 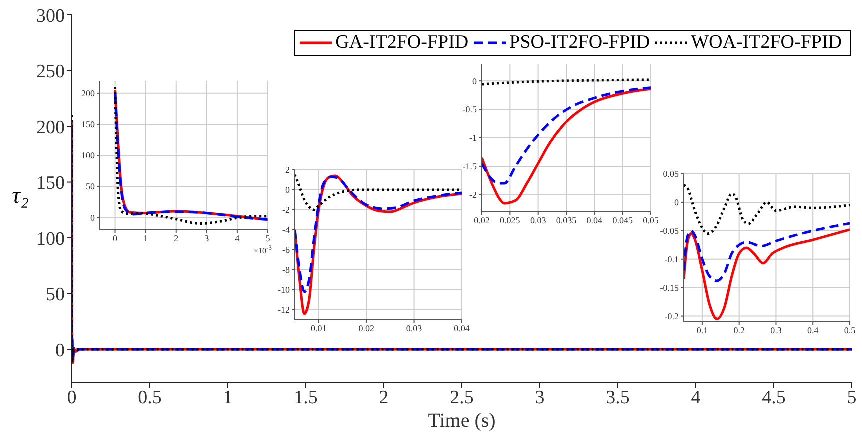 What do you see at coordinates (671, 174) in the screenshot?
I see `y-tick-label: 0.05` at bounding box center [671, 174].